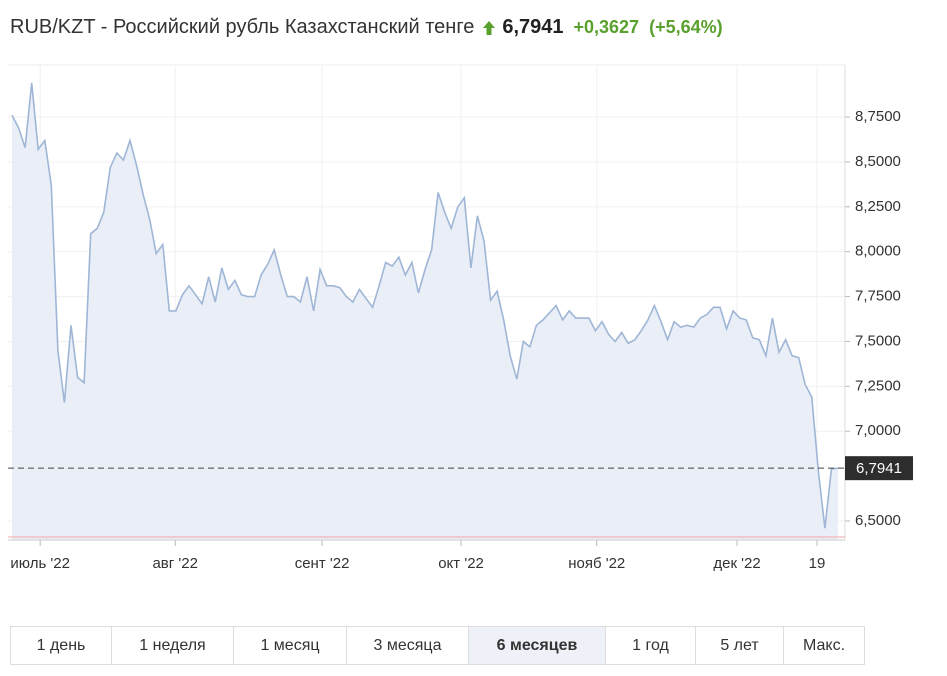 This screenshot has width=947, height=676. Describe the element at coordinates (878, 116) in the screenshot. I see `y-tick-label: 8,7500` at that location.